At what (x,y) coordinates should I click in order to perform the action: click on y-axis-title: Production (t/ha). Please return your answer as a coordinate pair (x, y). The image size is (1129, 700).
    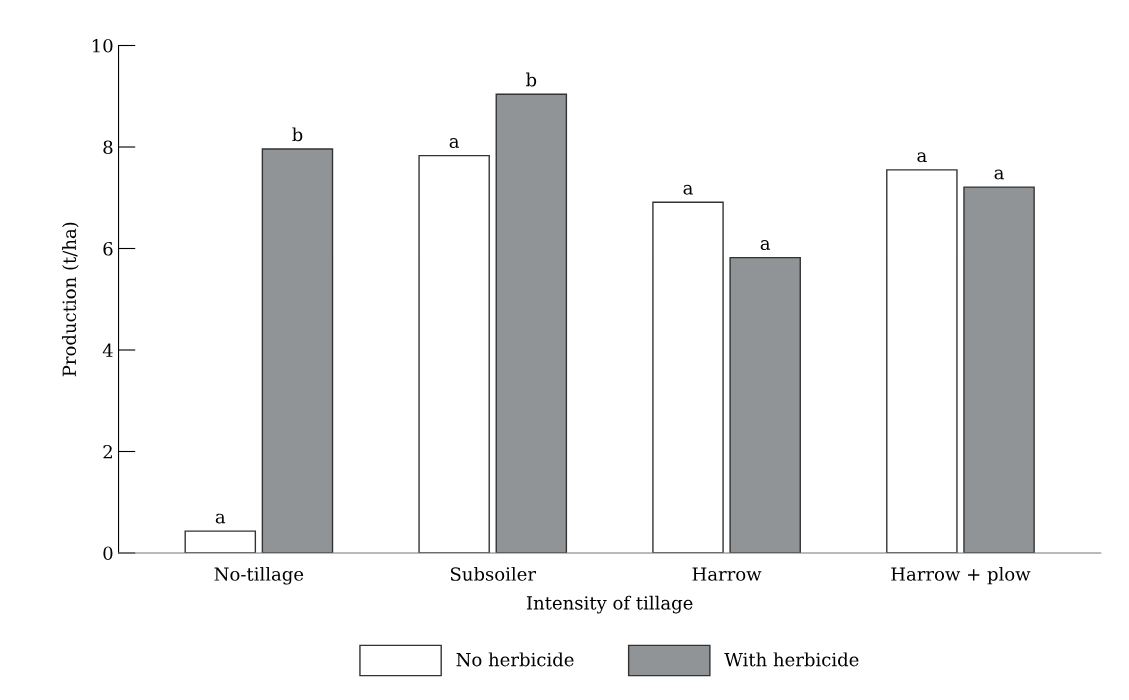
    Looking at the image, I should click on (70, 299).